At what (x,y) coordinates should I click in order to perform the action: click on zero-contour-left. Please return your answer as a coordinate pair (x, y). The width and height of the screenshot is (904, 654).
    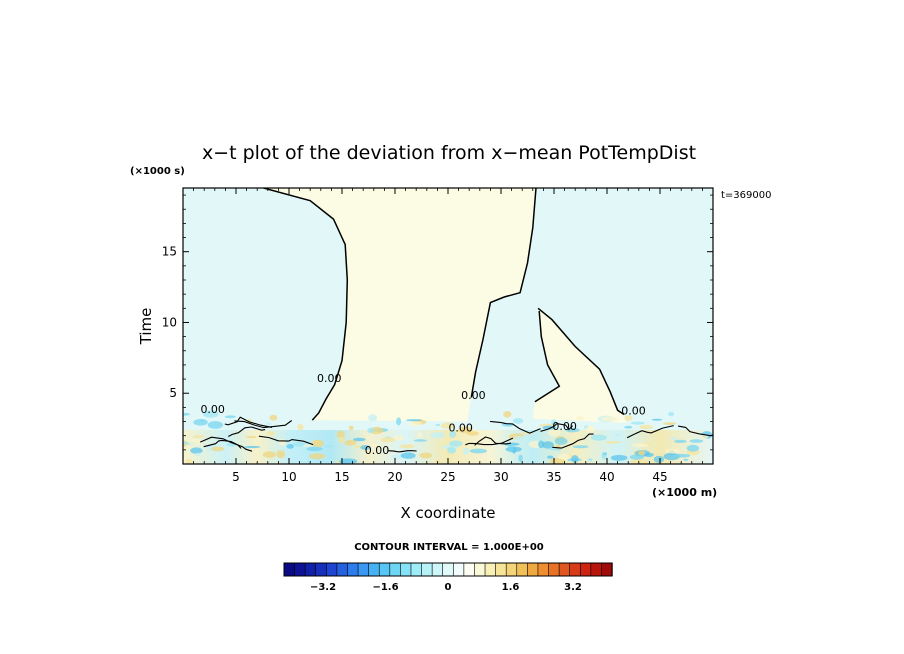
    Looking at the image, I should click on (306, 304).